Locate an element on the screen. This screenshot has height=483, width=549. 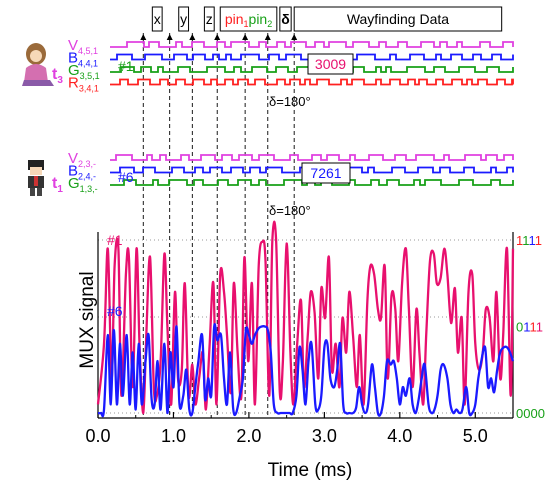
y-axis-label: MUX signal is located at coordinates (87, 319).